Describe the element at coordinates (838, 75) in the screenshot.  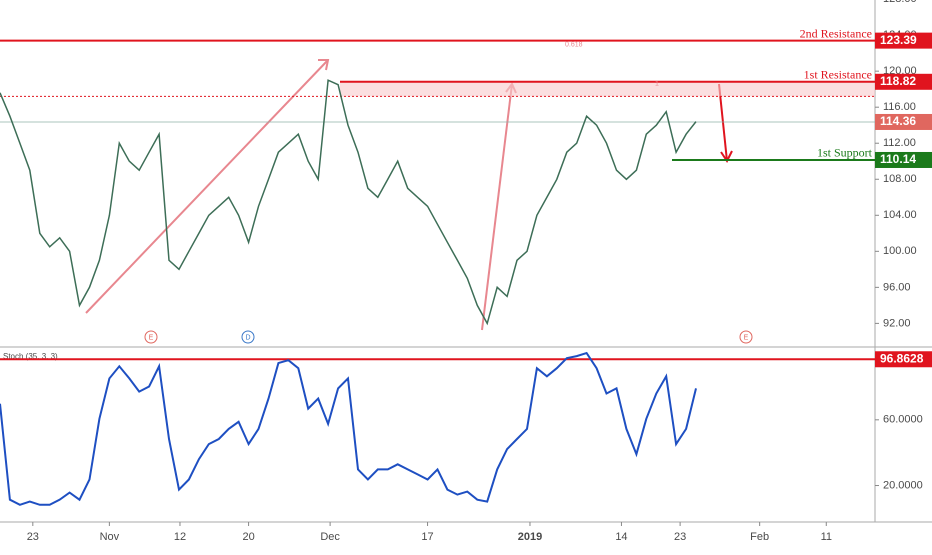
I see `level-name: 1st Resistance` at that location.